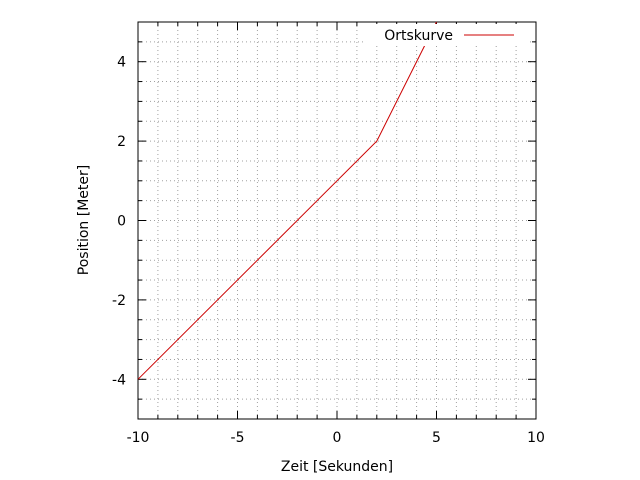 Image resolution: width=640 pixels, height=480 pixels. What do you see at coordinates (536, 438) in the screenshot?
I see `x-tick-label: 10` at bounding box center [536, 438].